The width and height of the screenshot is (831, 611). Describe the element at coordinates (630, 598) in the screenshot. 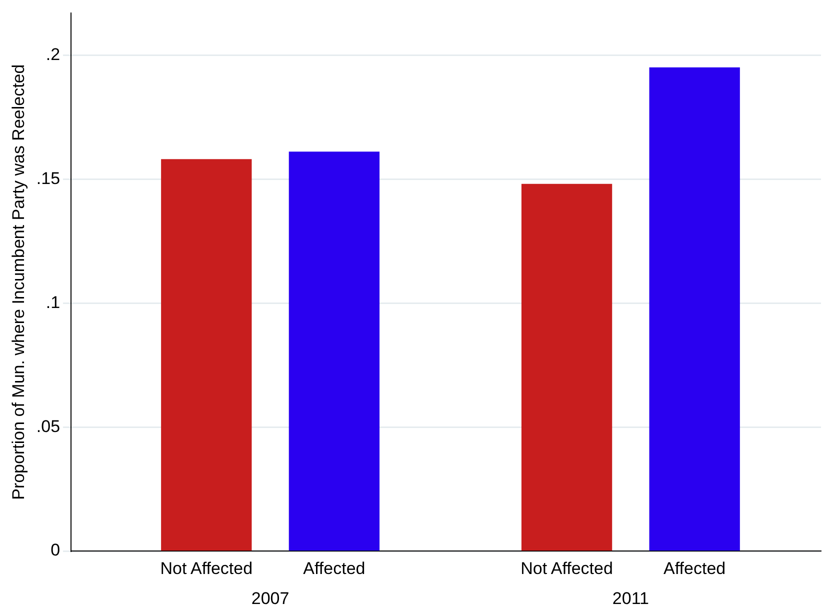

I see `text: 2011` at that location.